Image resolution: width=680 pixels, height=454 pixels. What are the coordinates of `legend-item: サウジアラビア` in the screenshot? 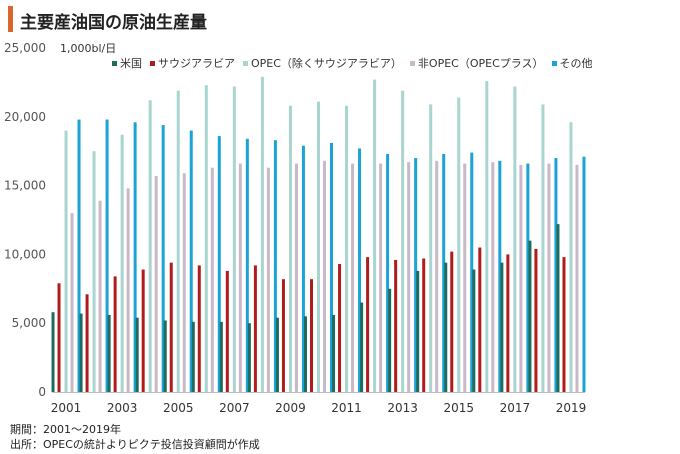 It's located at (192, 63).